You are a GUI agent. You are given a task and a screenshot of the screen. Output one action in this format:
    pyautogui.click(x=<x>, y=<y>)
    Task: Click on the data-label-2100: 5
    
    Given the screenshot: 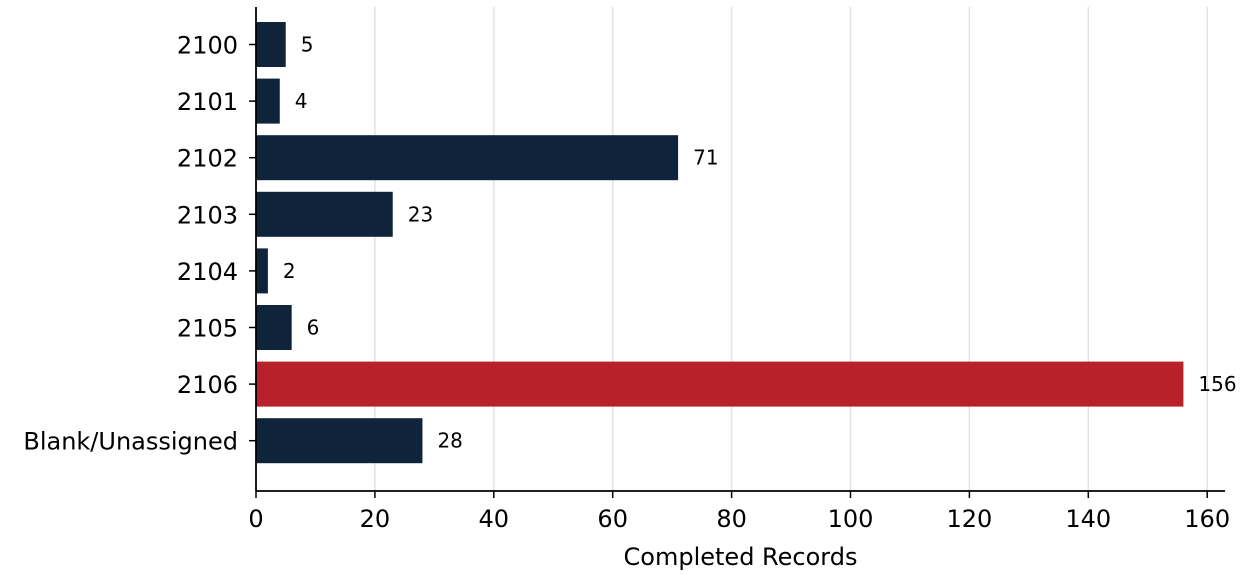 What is the action you would take?
    pyautogui.click(x=307, y=45)
    